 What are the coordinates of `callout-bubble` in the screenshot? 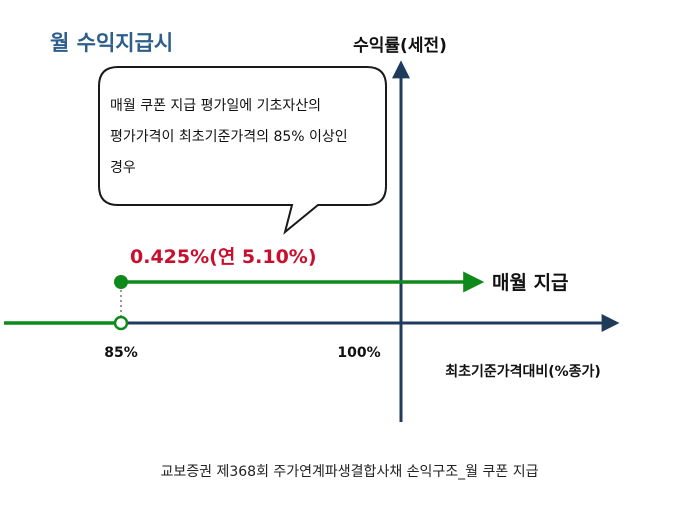 It's located at (242, 150).